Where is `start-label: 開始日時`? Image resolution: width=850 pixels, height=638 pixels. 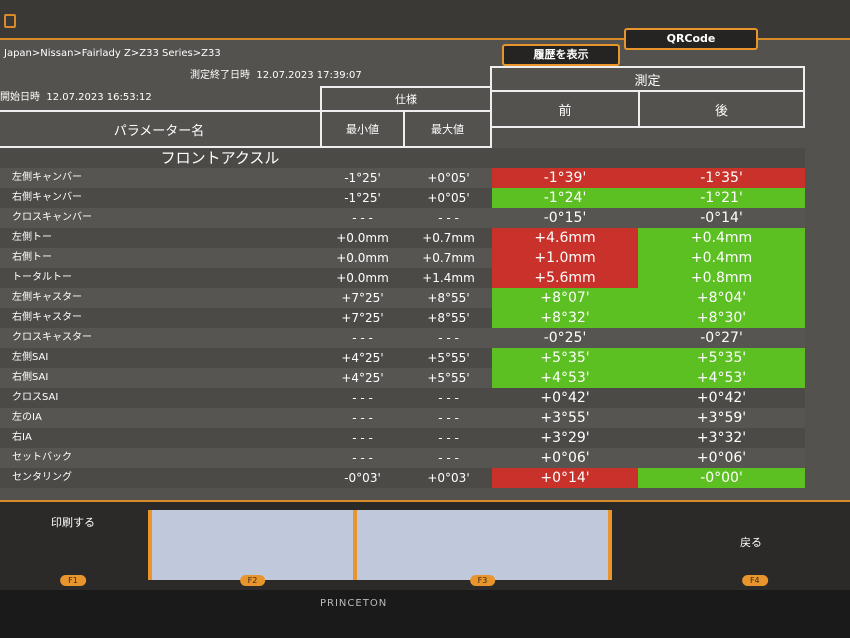 start-label: 開始日時 is located at coordinates (20, 97).